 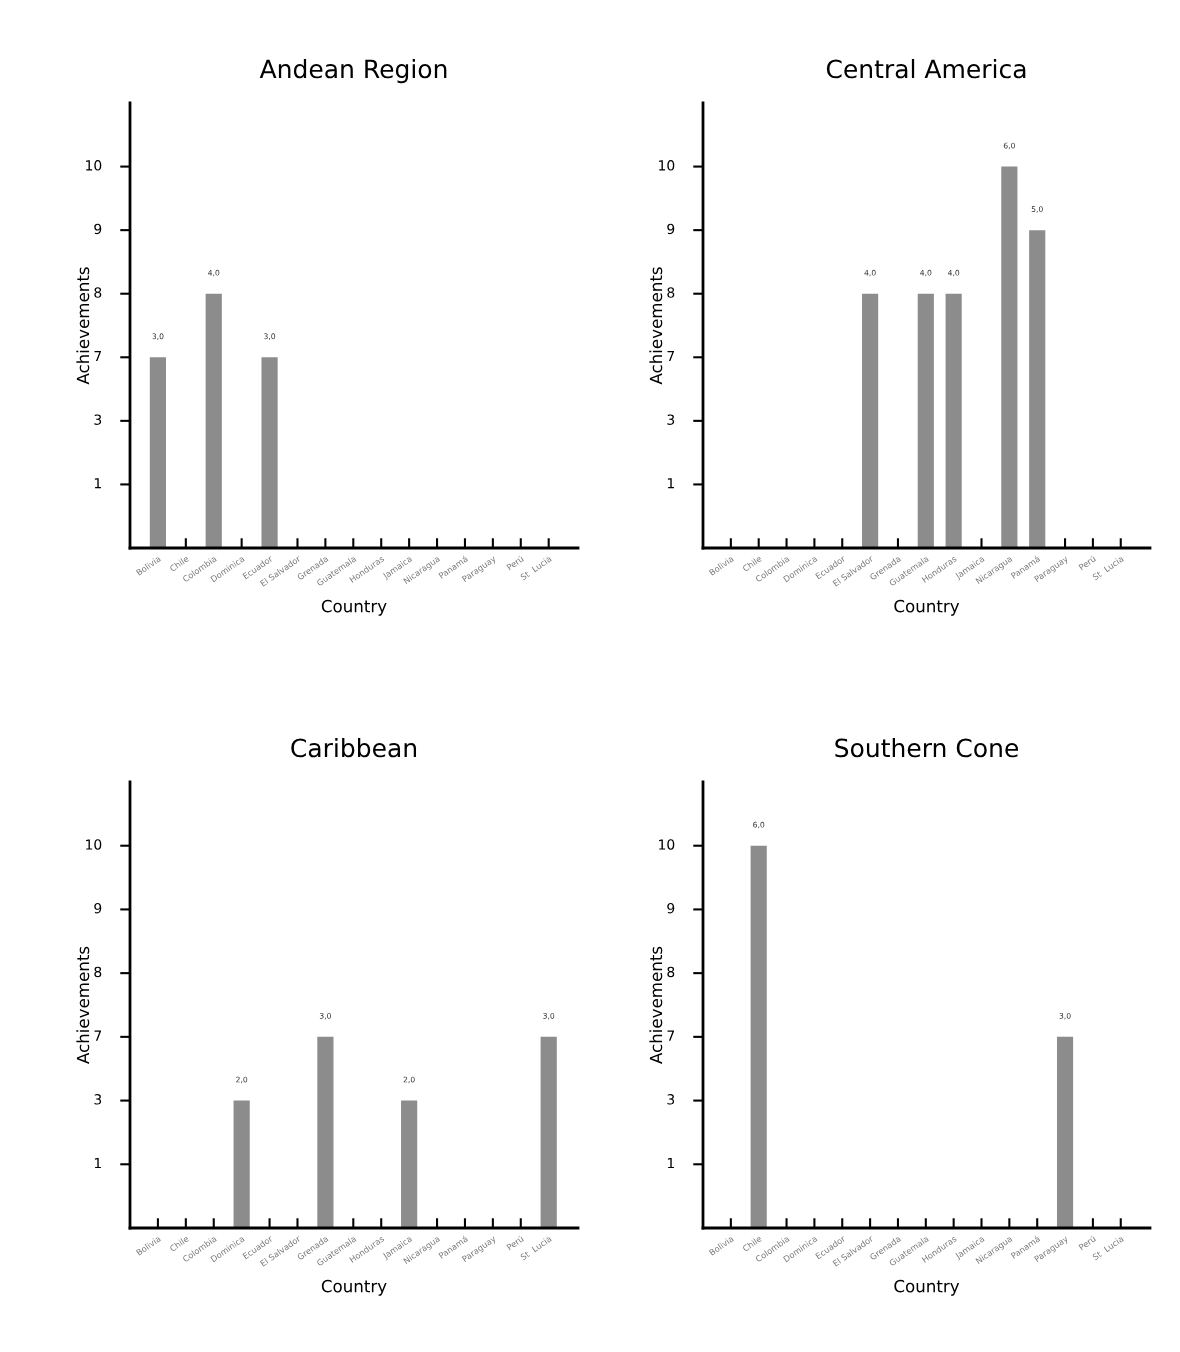 I want to click on chart-title: Central America, so click(x=926, y=69).